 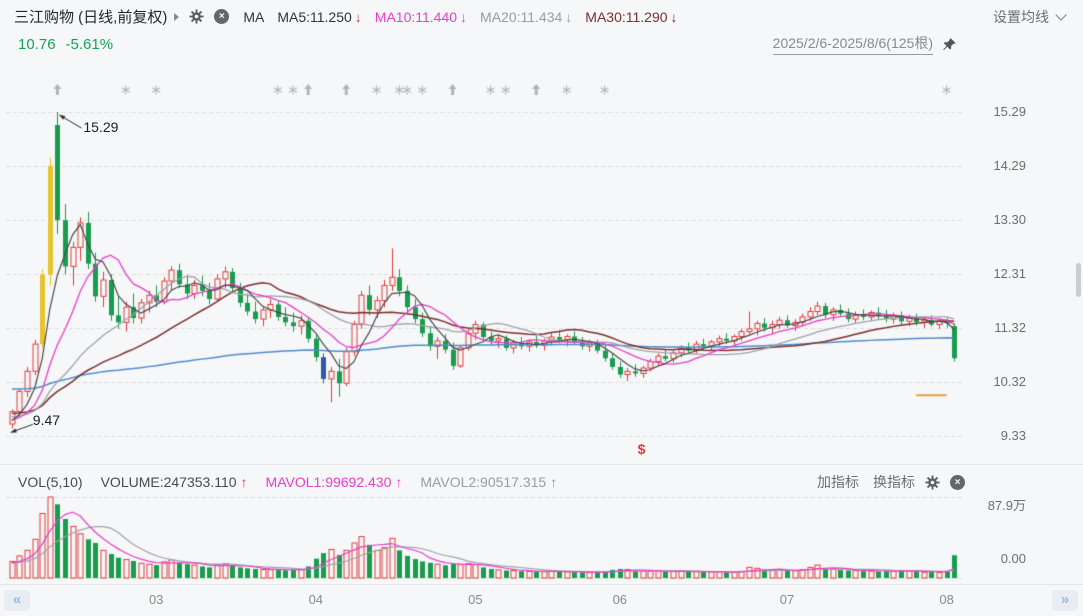 What do you see at coordinates (1009, 166) in the screenshot?
I see `price-axis-label: 14.29` at bounding box center [1009, 166].